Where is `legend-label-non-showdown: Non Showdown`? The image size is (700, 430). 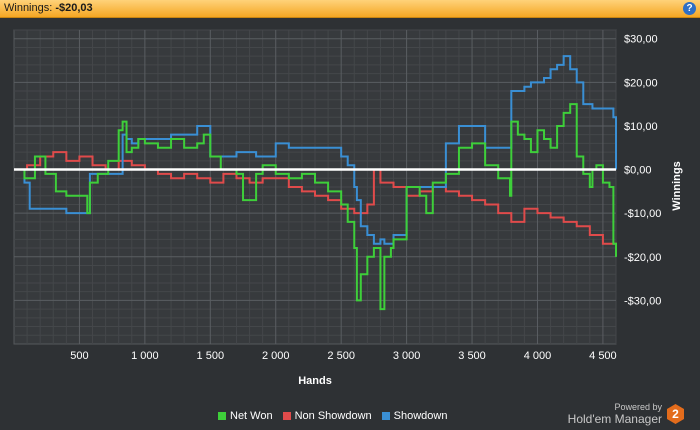
legend-label-non-showdown: Non Showdown is located at coordinates (333, 416).